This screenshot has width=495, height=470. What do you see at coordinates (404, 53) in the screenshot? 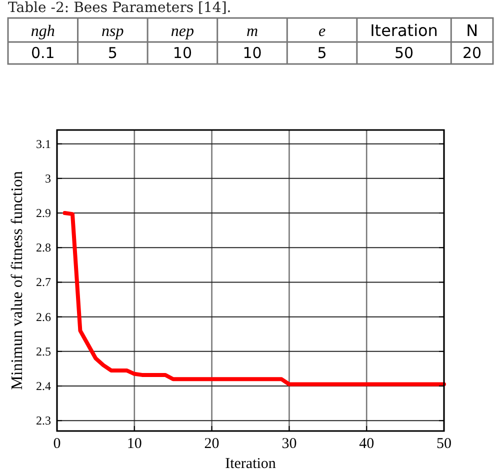
I see `data-label: 50` at bounding box center [404, 53].